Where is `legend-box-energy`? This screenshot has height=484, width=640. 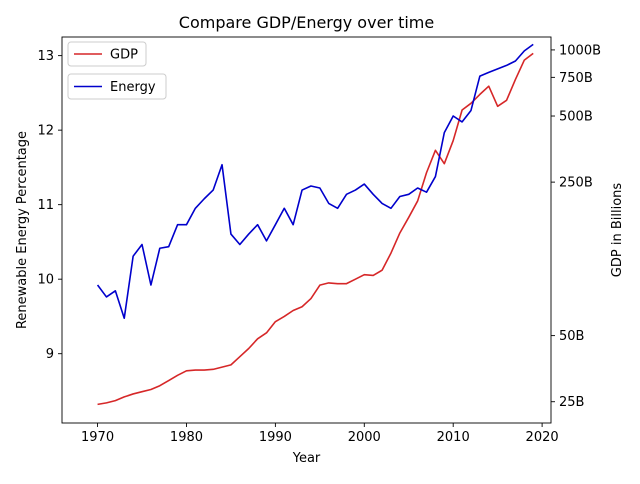 legend-box-energy is located at coordinates (117, 86).